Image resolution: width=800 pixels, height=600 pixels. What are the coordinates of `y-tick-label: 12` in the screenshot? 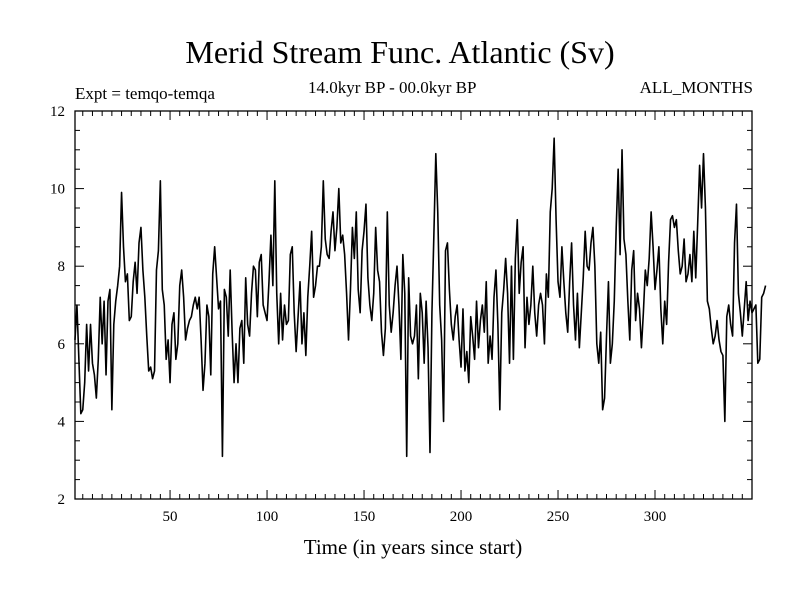 It's located at (57, 112).